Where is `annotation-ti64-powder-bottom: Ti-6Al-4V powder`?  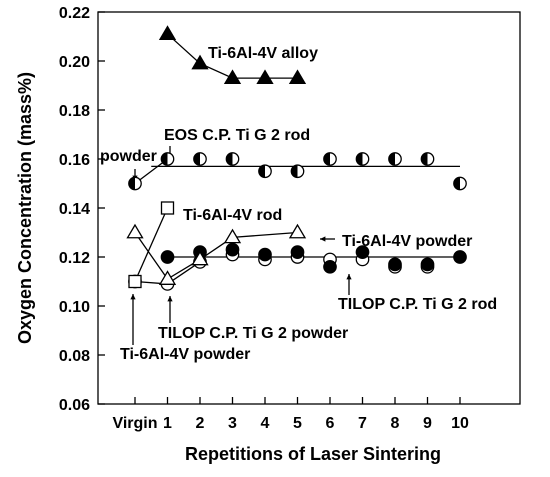
annotation-ti64-powder-bottom: Ti-6Al-4V powder is located at coordinates (185, 354).